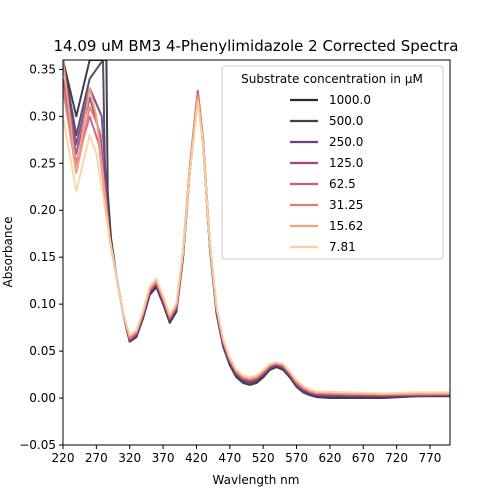  Describe the element at coordinates (8, 252) in the screenshot. I see `y-axis-label: Absorbance` at that location.